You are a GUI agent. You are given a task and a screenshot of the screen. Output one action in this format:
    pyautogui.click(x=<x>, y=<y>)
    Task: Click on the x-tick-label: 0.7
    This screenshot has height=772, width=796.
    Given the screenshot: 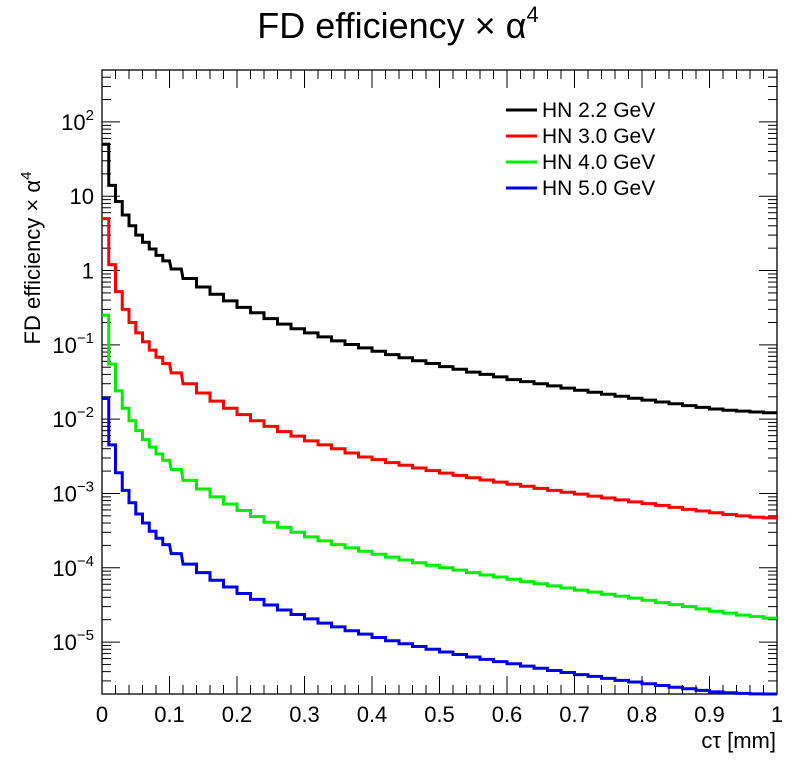 What is the action you would take?
    pyautogui.click(x=574, y=714)
    